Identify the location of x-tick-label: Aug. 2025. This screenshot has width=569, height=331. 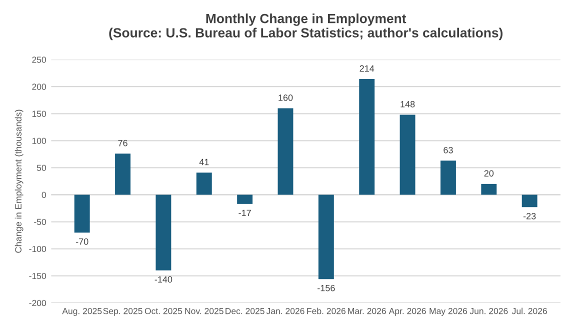
(82, 312).